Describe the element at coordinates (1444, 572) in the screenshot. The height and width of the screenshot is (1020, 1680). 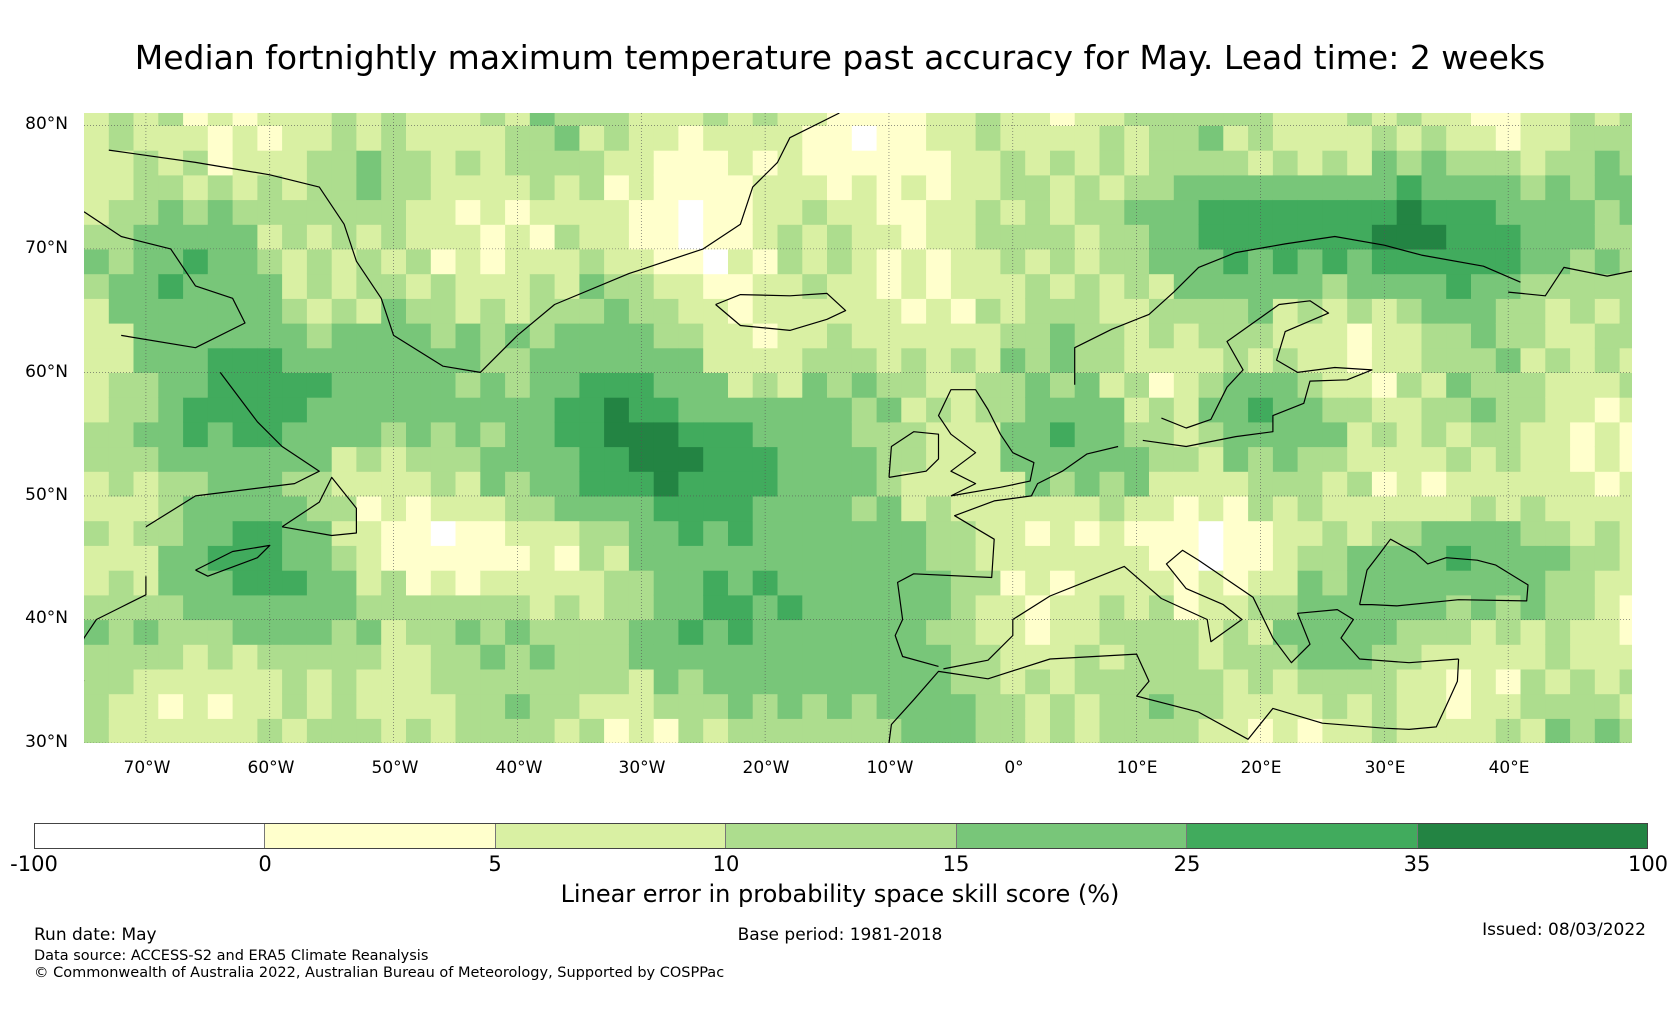
I see `black-sea-coast` at that location.